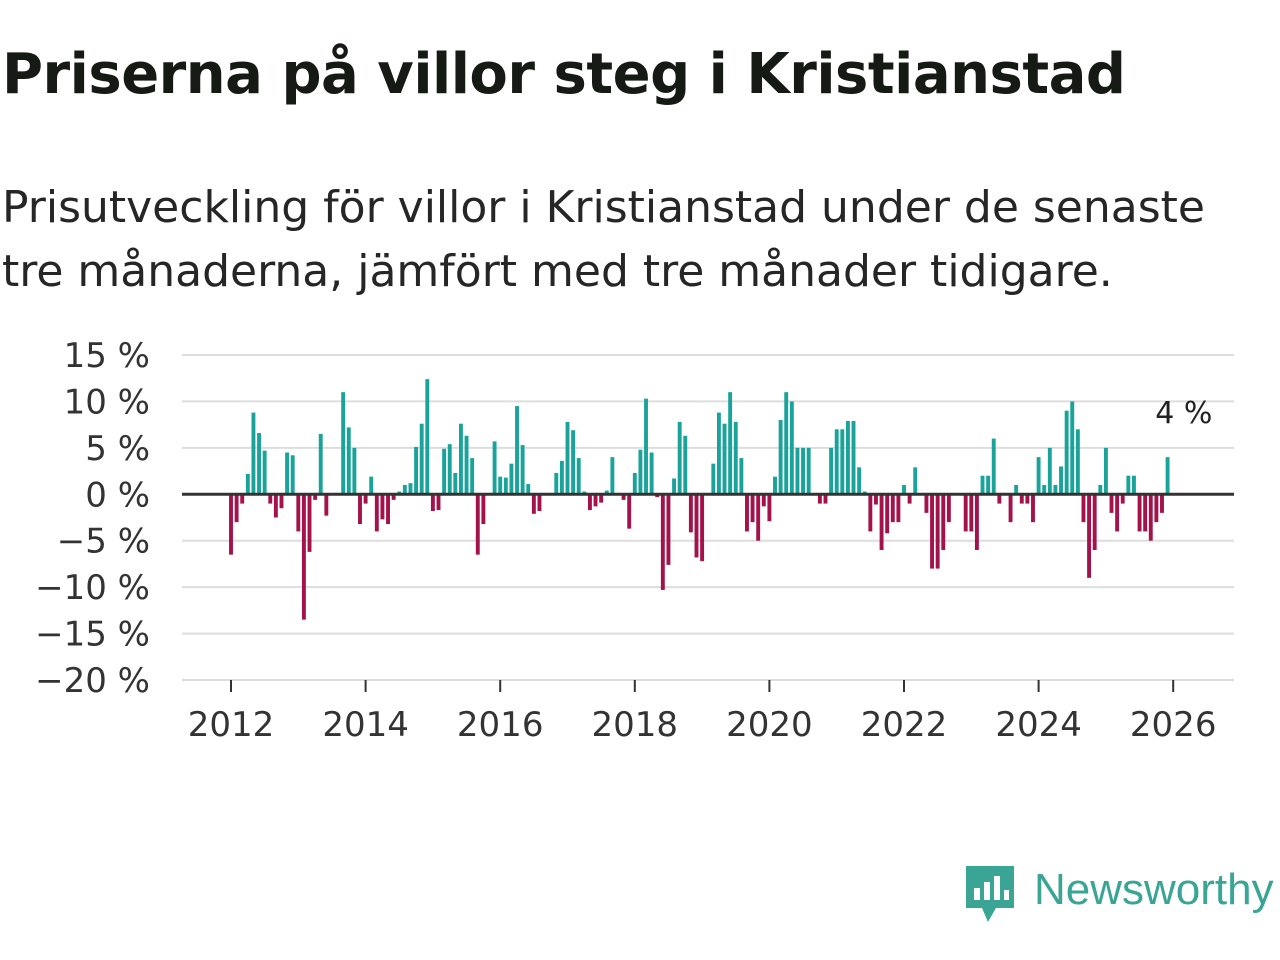 The width and height of the screenshot is (1280, 960). I want to click on x-tick-label: 2024, so click(1038, 725).